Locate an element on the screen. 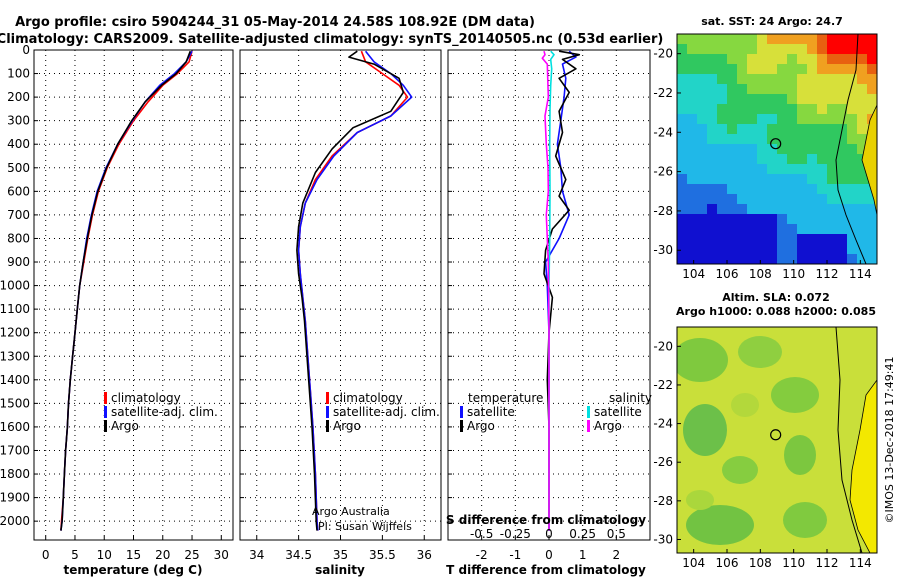 This screenshot has width=900, height=584. legend-label-climatology: climatology is located at coordinates (146, 398).